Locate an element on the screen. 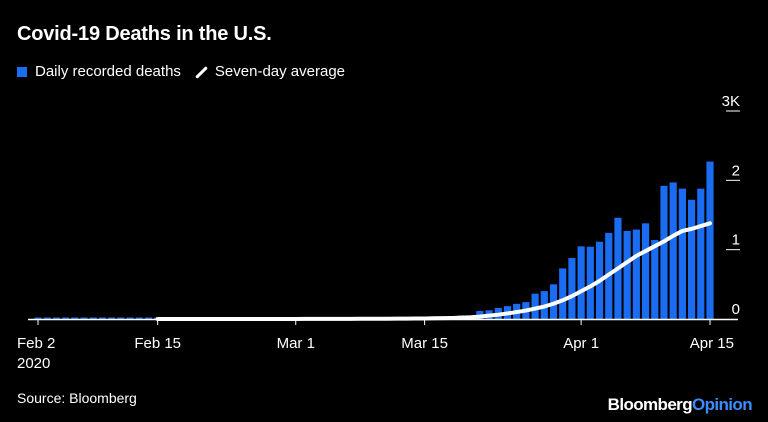 The height and width of the screenshot is (422, 768). chart-title: Covid-19 Deaths in the U.S. is located at coordinates (144, 34).